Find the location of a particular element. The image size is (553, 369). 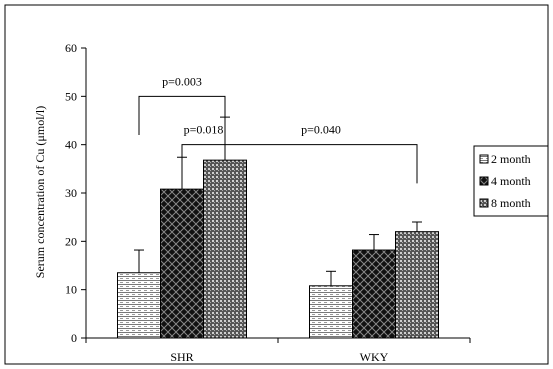

y-tick-label: 10 is located at coordinates (71, 290).